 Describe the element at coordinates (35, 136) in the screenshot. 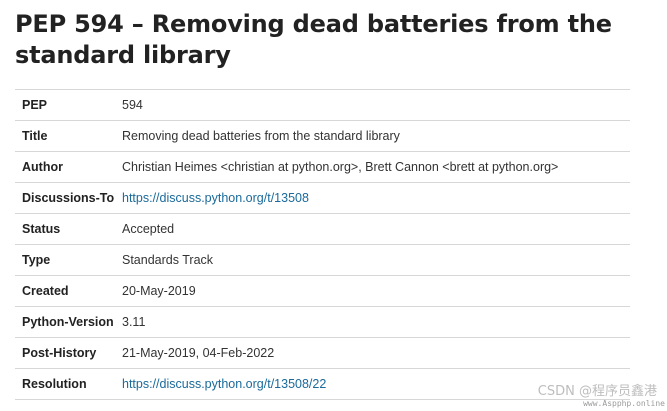

I see `header-label: Title` at that location.